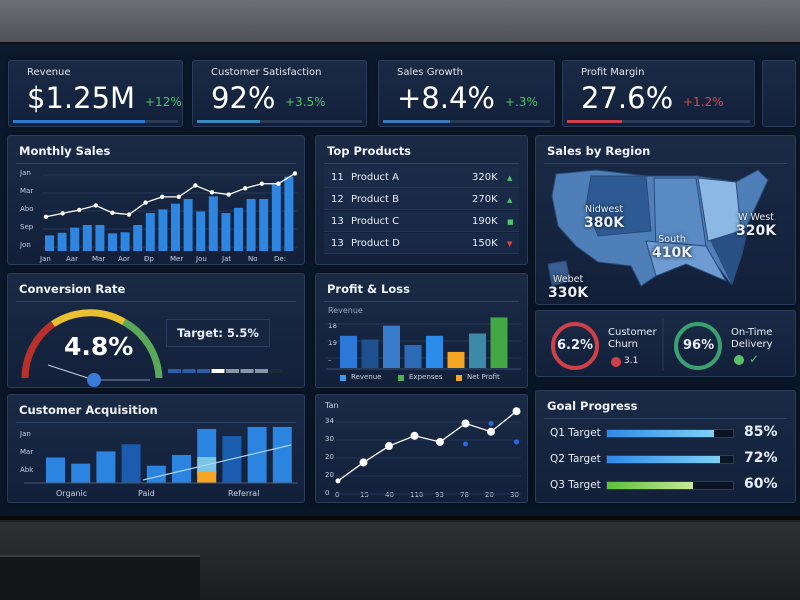 The image size is (800, 600). I want to click on churn-label: Churn, so click(623, 344).